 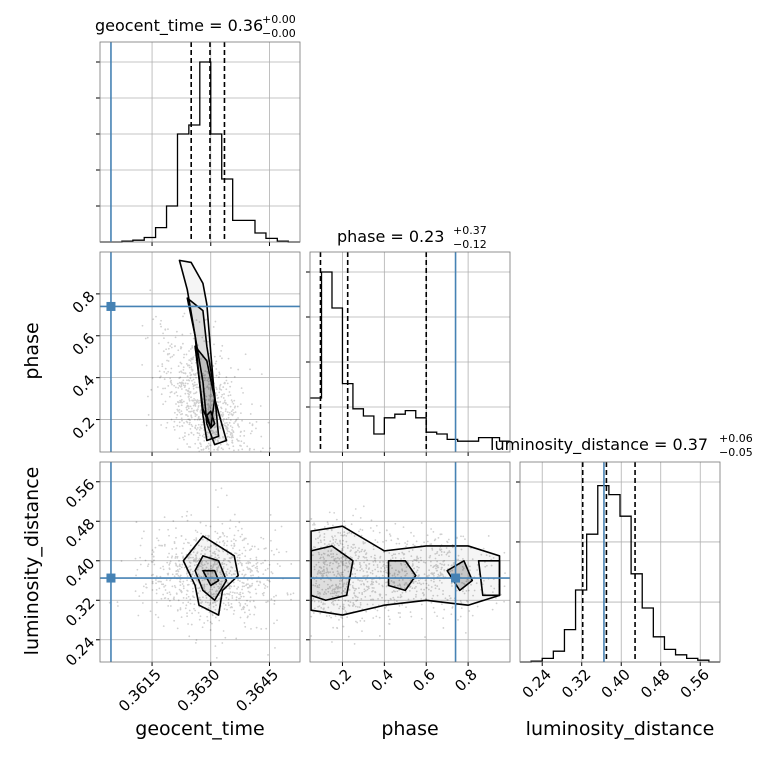 I want to click on title-phase-sub: −0.12, so click(x=470, y=244).